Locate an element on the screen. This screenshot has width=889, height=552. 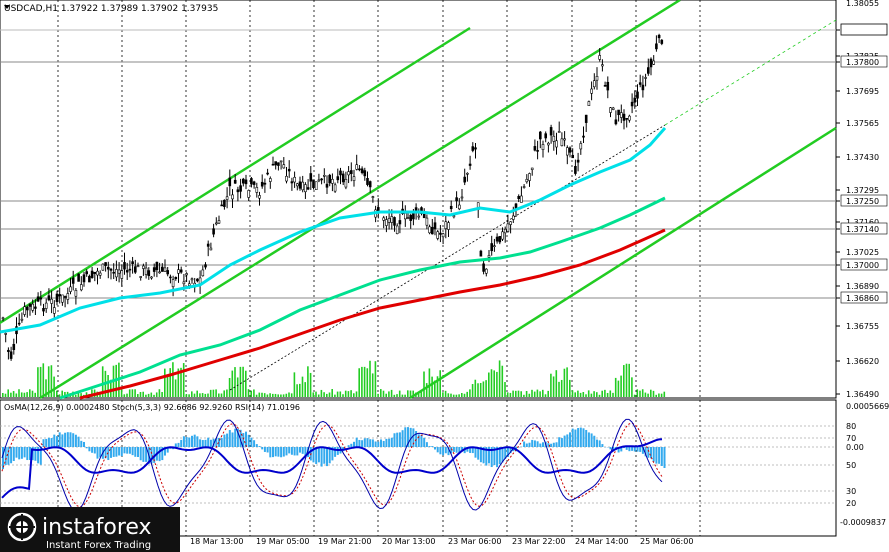
symbol-dropdown-icon is located at coordinates (7, 7).